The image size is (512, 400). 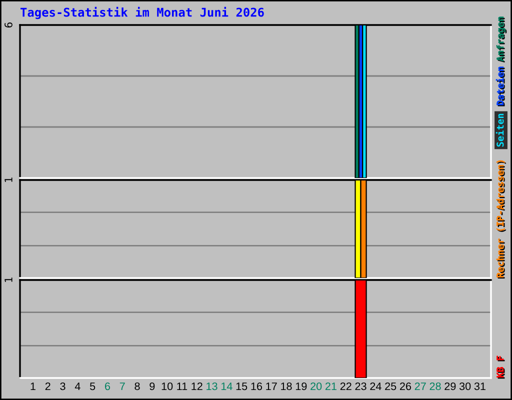 I want to click on x-tick-label: 7, so click(x=122, y=386).